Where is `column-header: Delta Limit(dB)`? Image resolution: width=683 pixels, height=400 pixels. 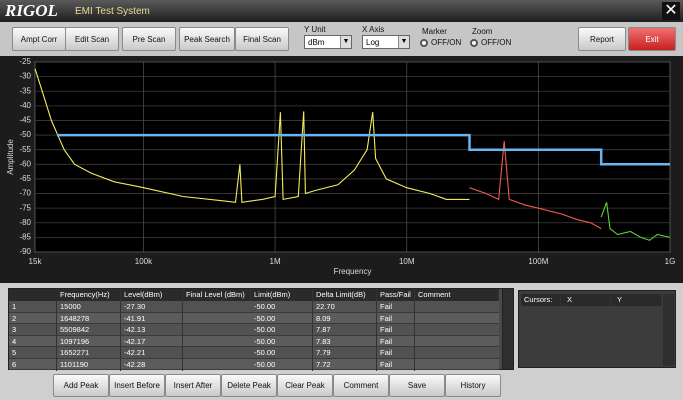
column-header: Delta Limit(dB) is located at coordinates (345, 295).